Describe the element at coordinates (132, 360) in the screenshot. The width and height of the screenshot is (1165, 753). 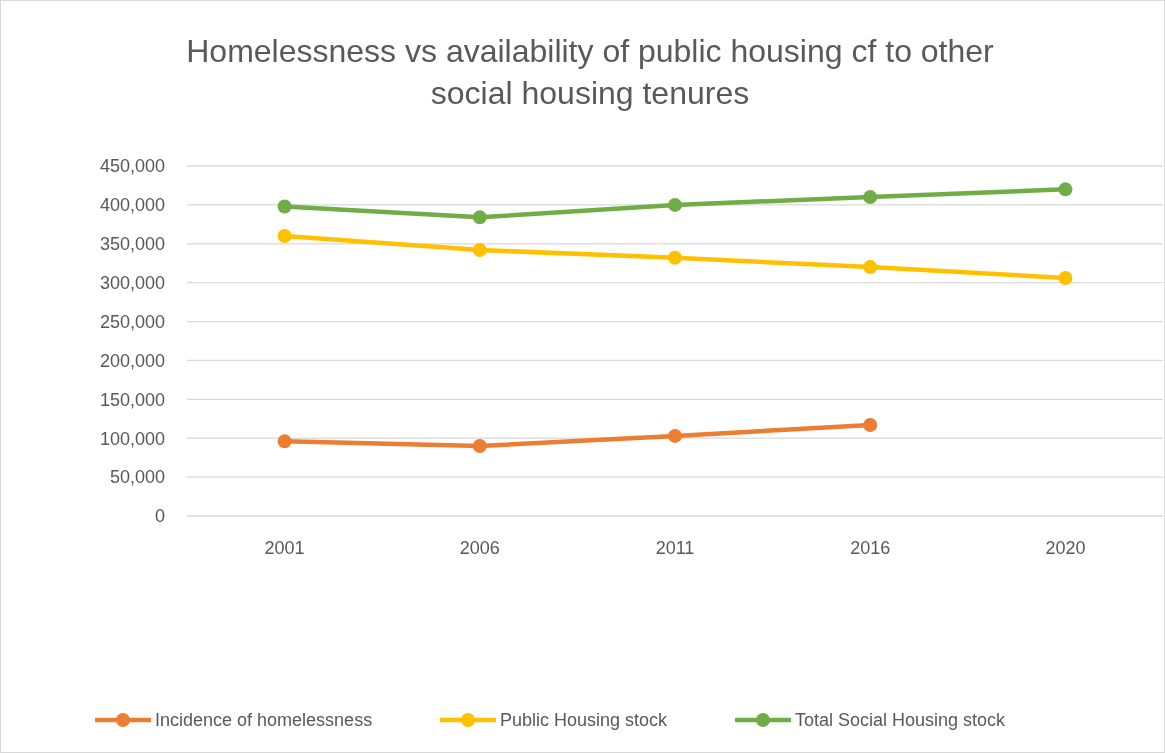
I see `y-tick-label: 200,000` at that location.